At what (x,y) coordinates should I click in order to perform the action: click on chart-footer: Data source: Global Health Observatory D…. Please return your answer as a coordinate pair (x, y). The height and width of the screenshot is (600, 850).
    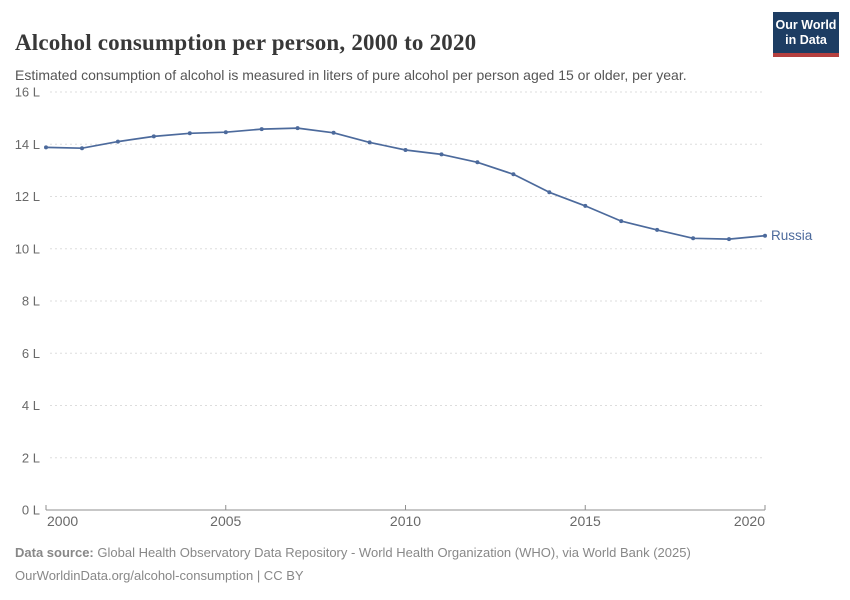
    Looking at the image, I should click on (353, 565).